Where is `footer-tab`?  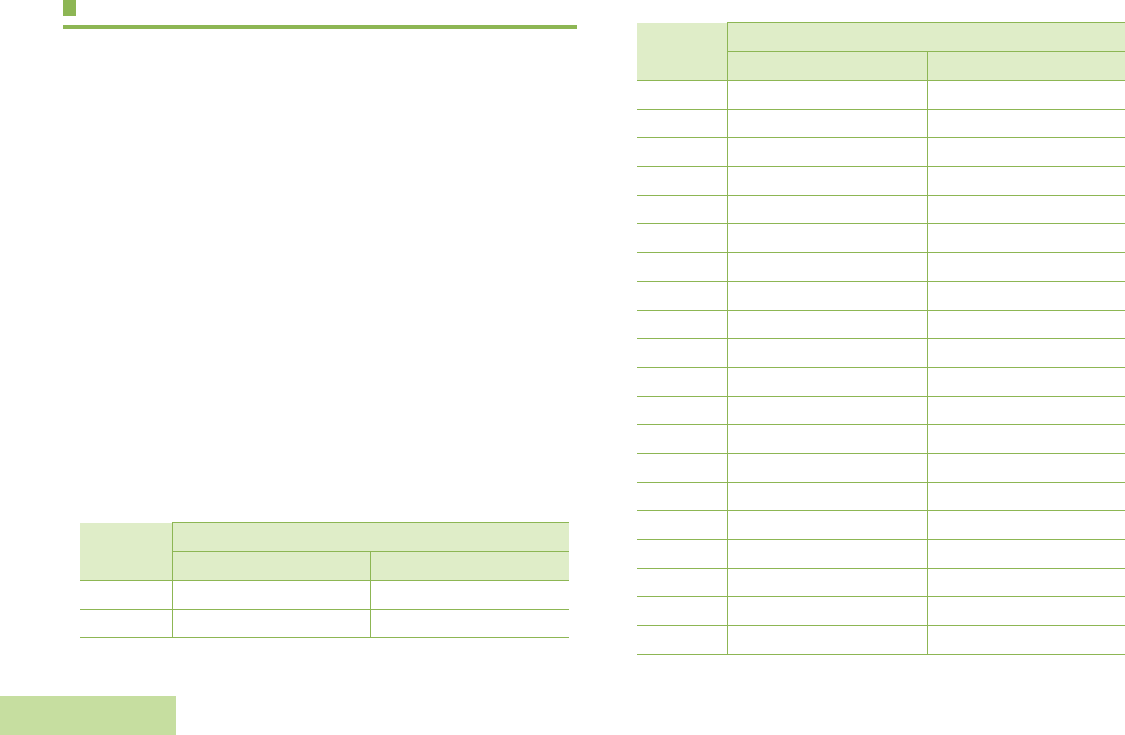
footer-tab is located at coordinates (88, 715).